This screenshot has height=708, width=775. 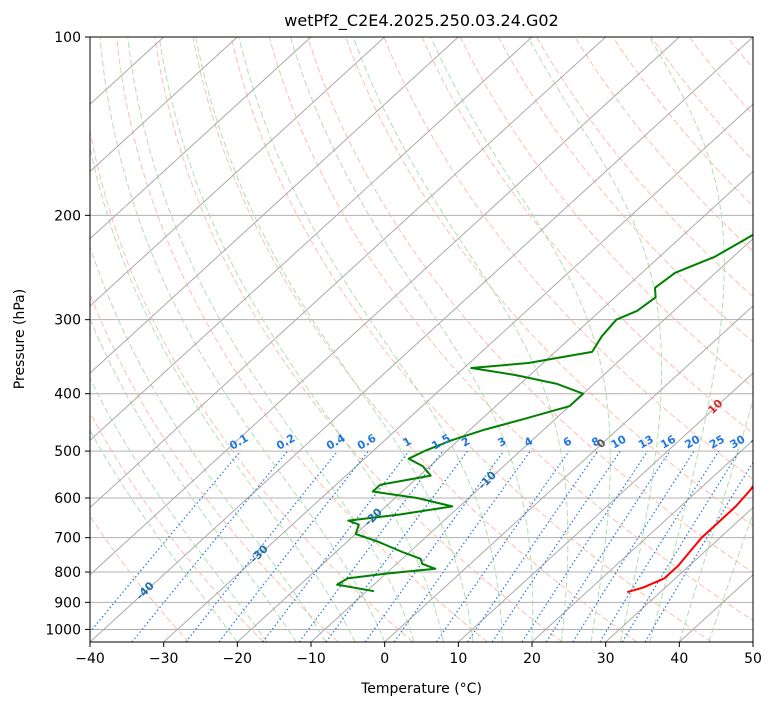 I want to click on mixing-ratio-label: 0.1, so click(x=238, y=442).